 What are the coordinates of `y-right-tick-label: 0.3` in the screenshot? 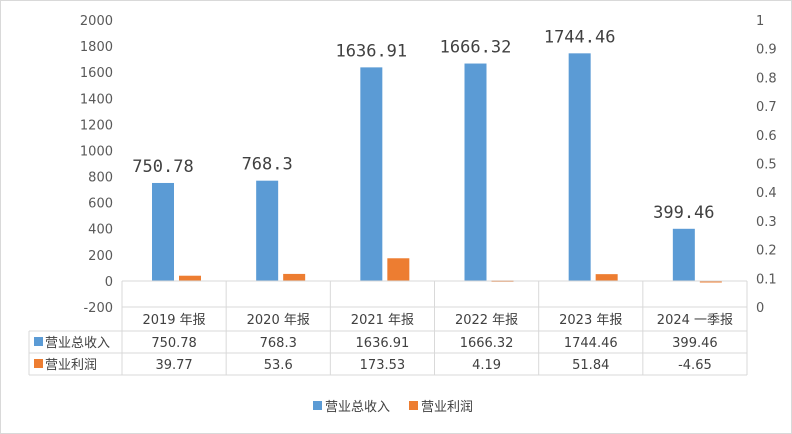 It's located at (766, 222).